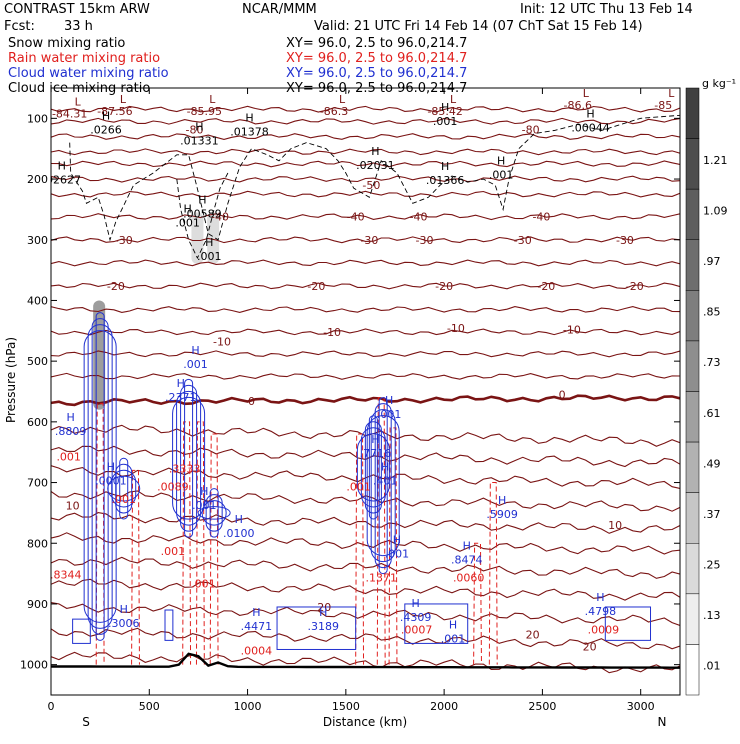  Describe the element at coordinates (37, 240) in the screenshot. I see `y-tick-label: 300` at that location.